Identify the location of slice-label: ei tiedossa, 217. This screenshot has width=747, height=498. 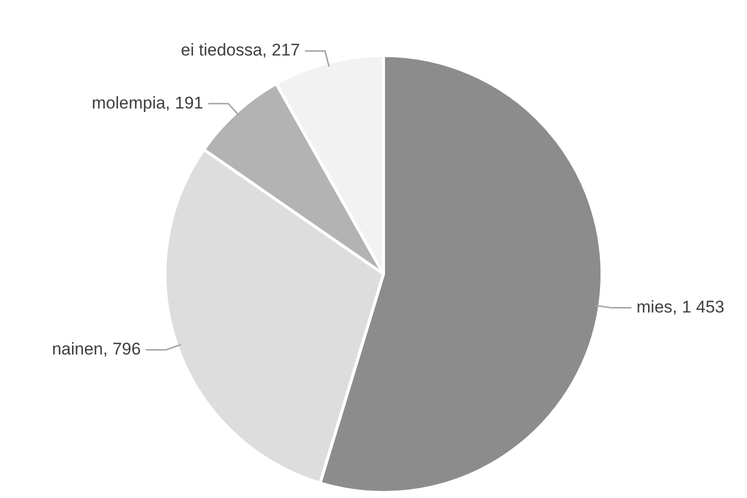
(240, 50).